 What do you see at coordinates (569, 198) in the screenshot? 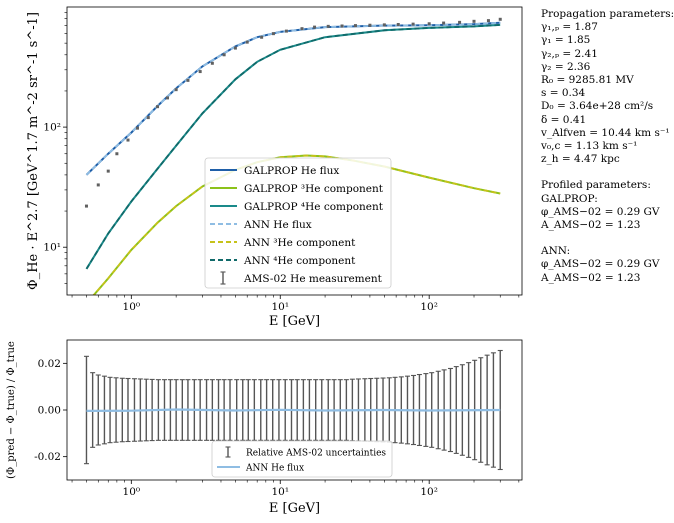
I see `profiled-galprop-label: GALPROP:` at bounding box center [569, 198].